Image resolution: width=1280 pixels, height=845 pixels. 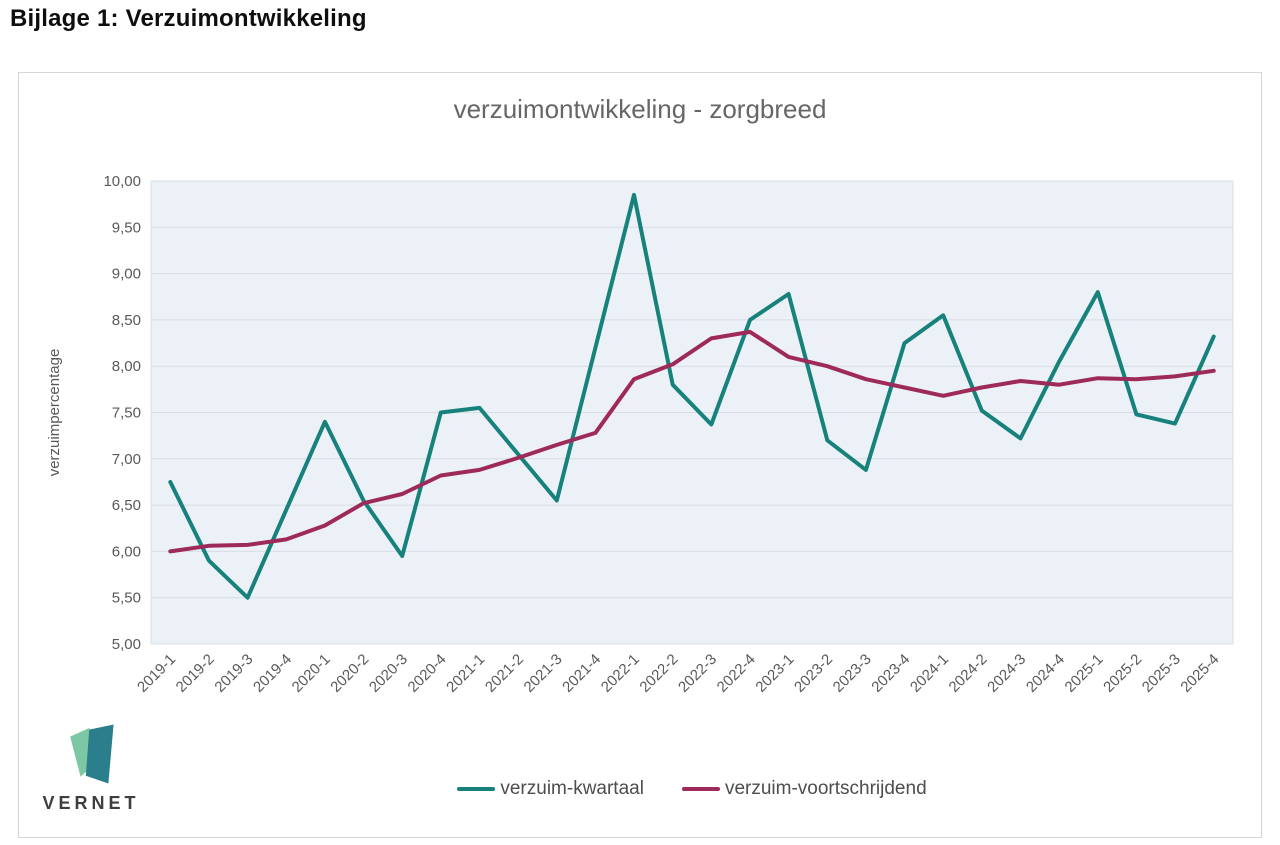 I want to click on legend-item-kwartaal: verzuim-kwartaal, so click(x=550, y=789).